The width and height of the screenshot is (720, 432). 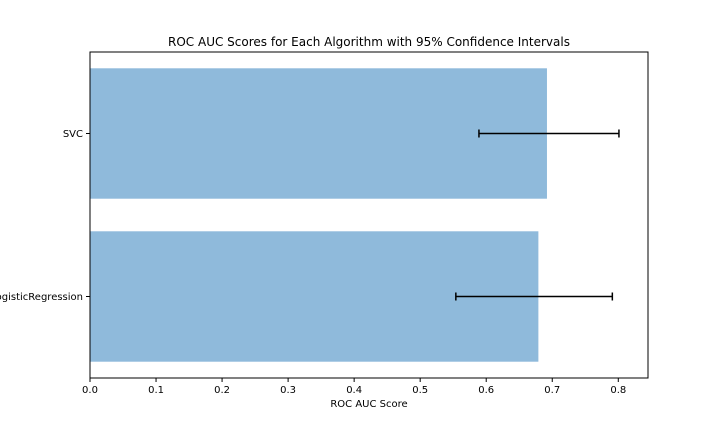 I want to click on x-tick-label: 0.2, so click(x=222, y=390).